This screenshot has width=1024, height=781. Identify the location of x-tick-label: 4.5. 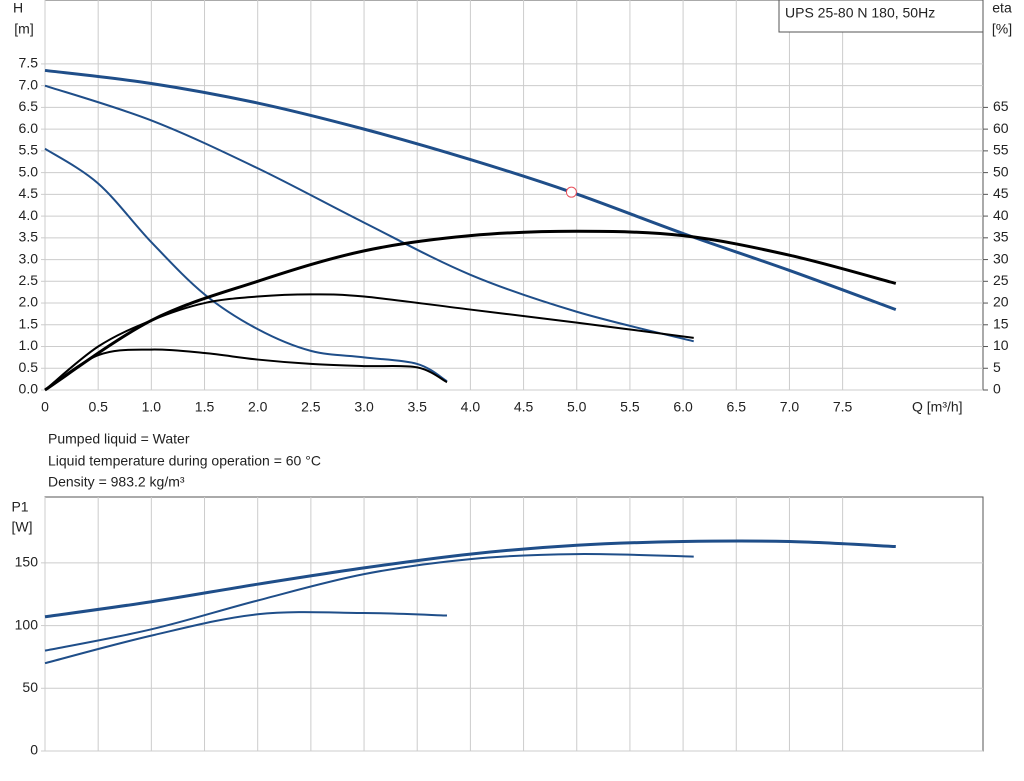
(524, 407).